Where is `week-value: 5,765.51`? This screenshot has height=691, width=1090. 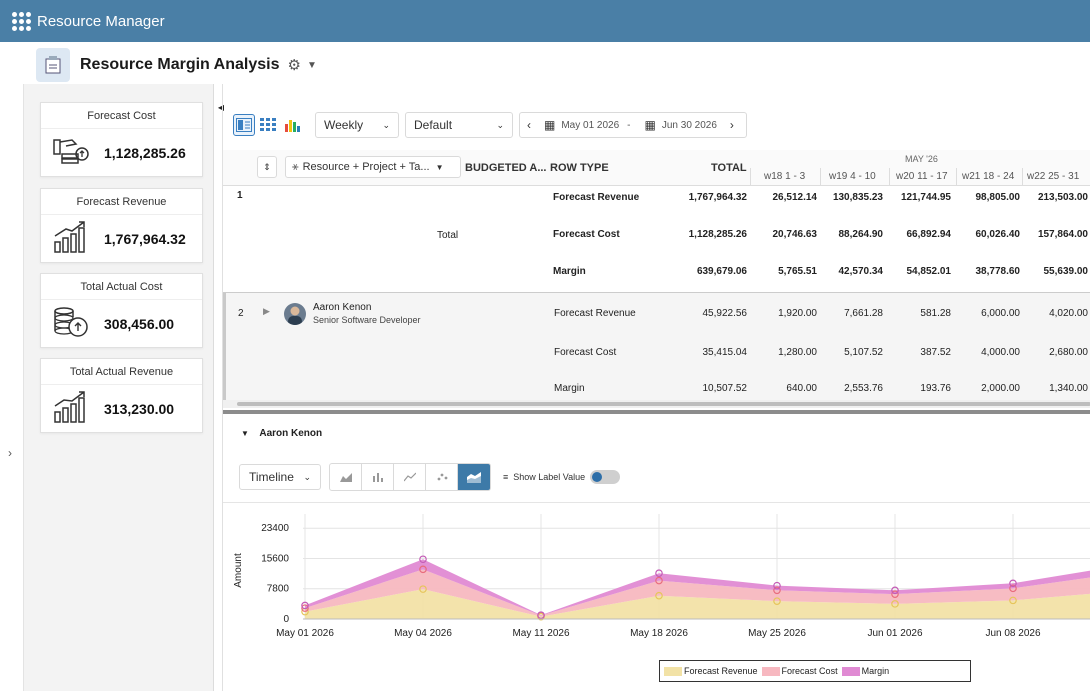 week-value: 5,765.51 is located at coordinates (797, 271).